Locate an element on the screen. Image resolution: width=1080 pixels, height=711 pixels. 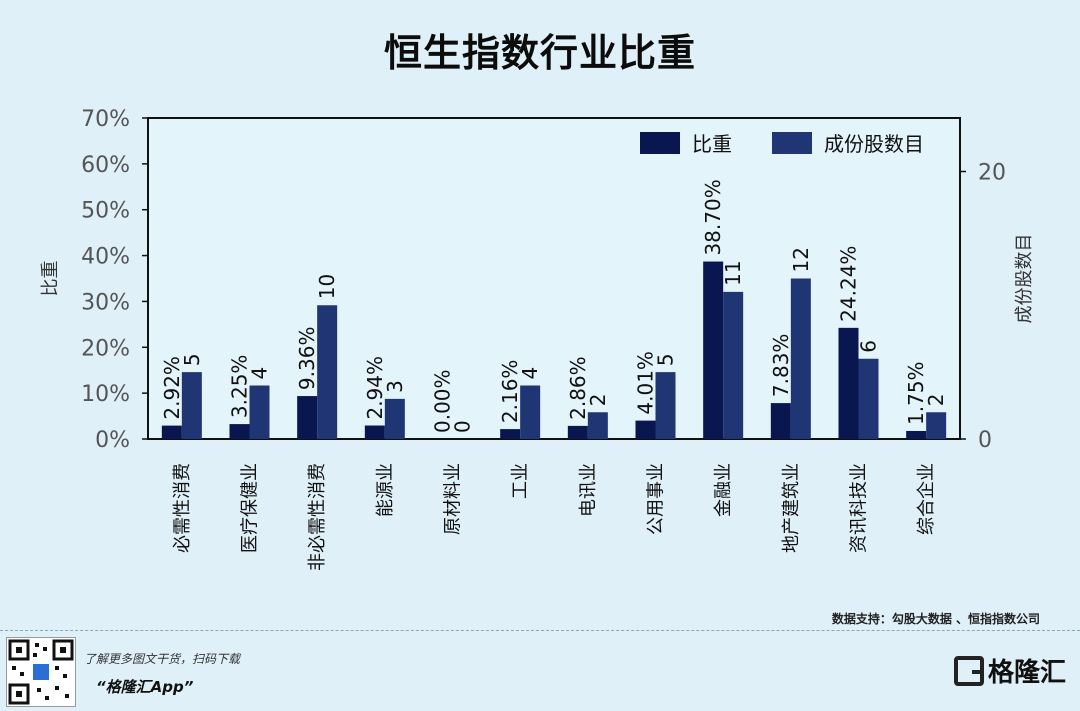
data-label-weight: 2.94% is located at coordinates (375, 388).